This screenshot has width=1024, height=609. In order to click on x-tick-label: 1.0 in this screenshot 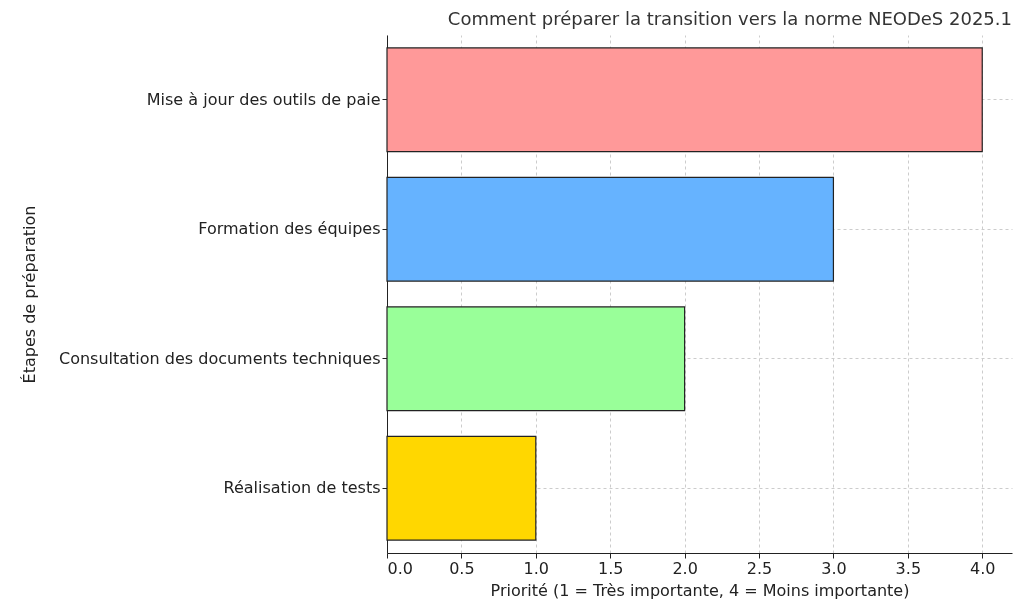, I will do `click(536, 568)`.